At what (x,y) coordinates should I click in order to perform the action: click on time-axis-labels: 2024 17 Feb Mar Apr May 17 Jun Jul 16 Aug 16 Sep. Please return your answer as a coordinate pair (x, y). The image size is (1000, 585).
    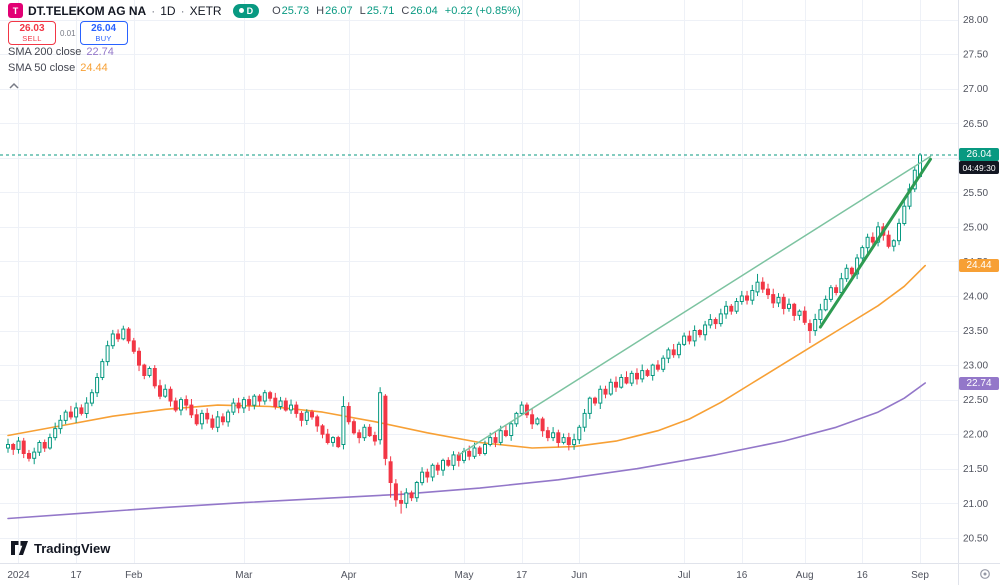
    Looking at the image, I should click on (468, 575).